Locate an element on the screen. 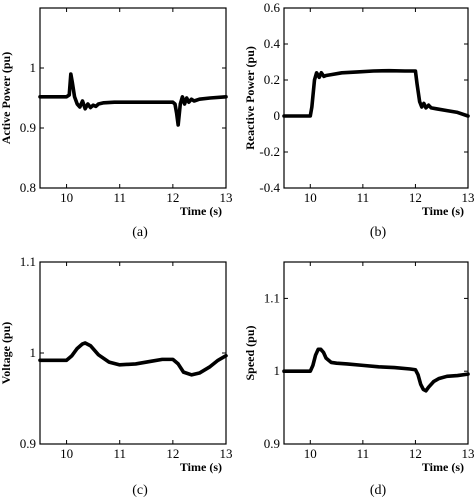  x-axis-label-a: Time (s) is located at coordinates (201, 211).